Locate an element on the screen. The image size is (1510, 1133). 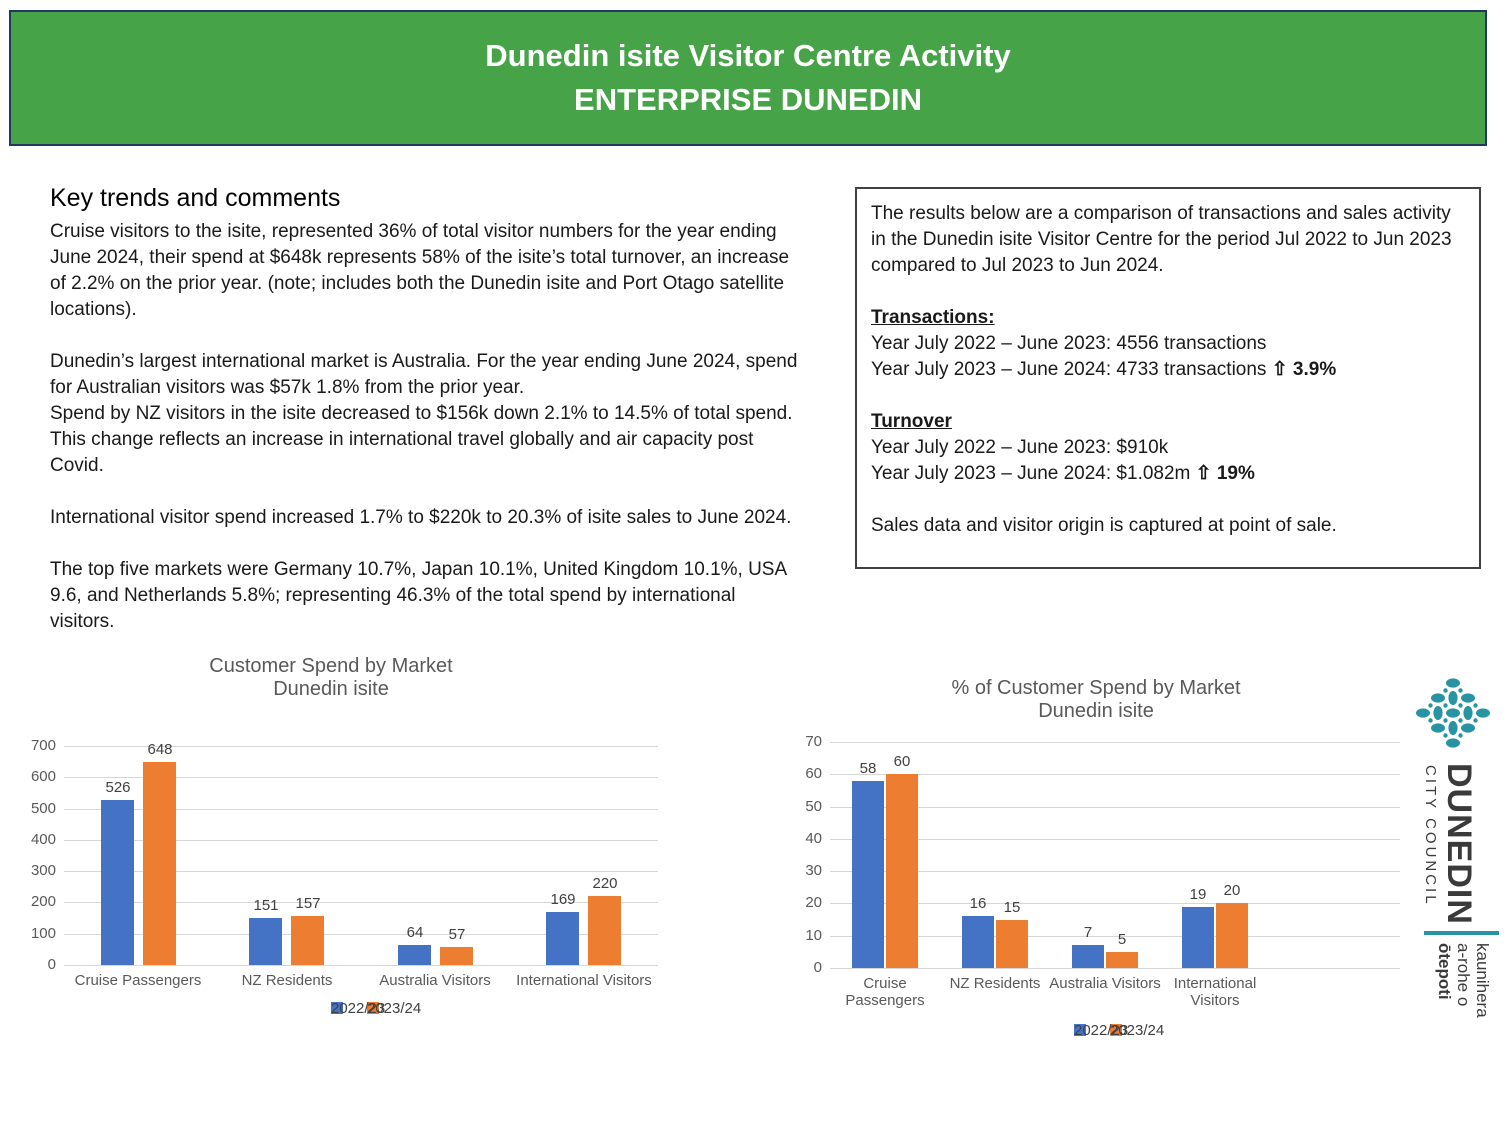
bar-value-label: 60 is located at coordinates (902, 761).